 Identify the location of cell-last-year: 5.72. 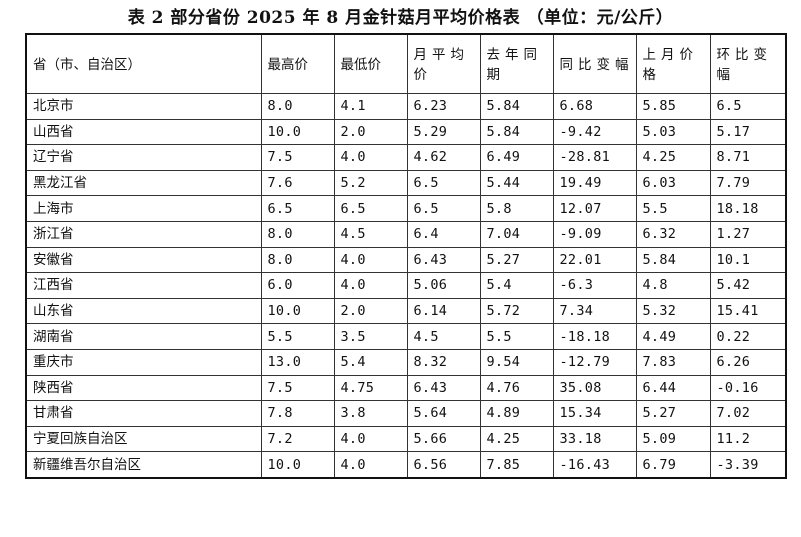
(516, 311).